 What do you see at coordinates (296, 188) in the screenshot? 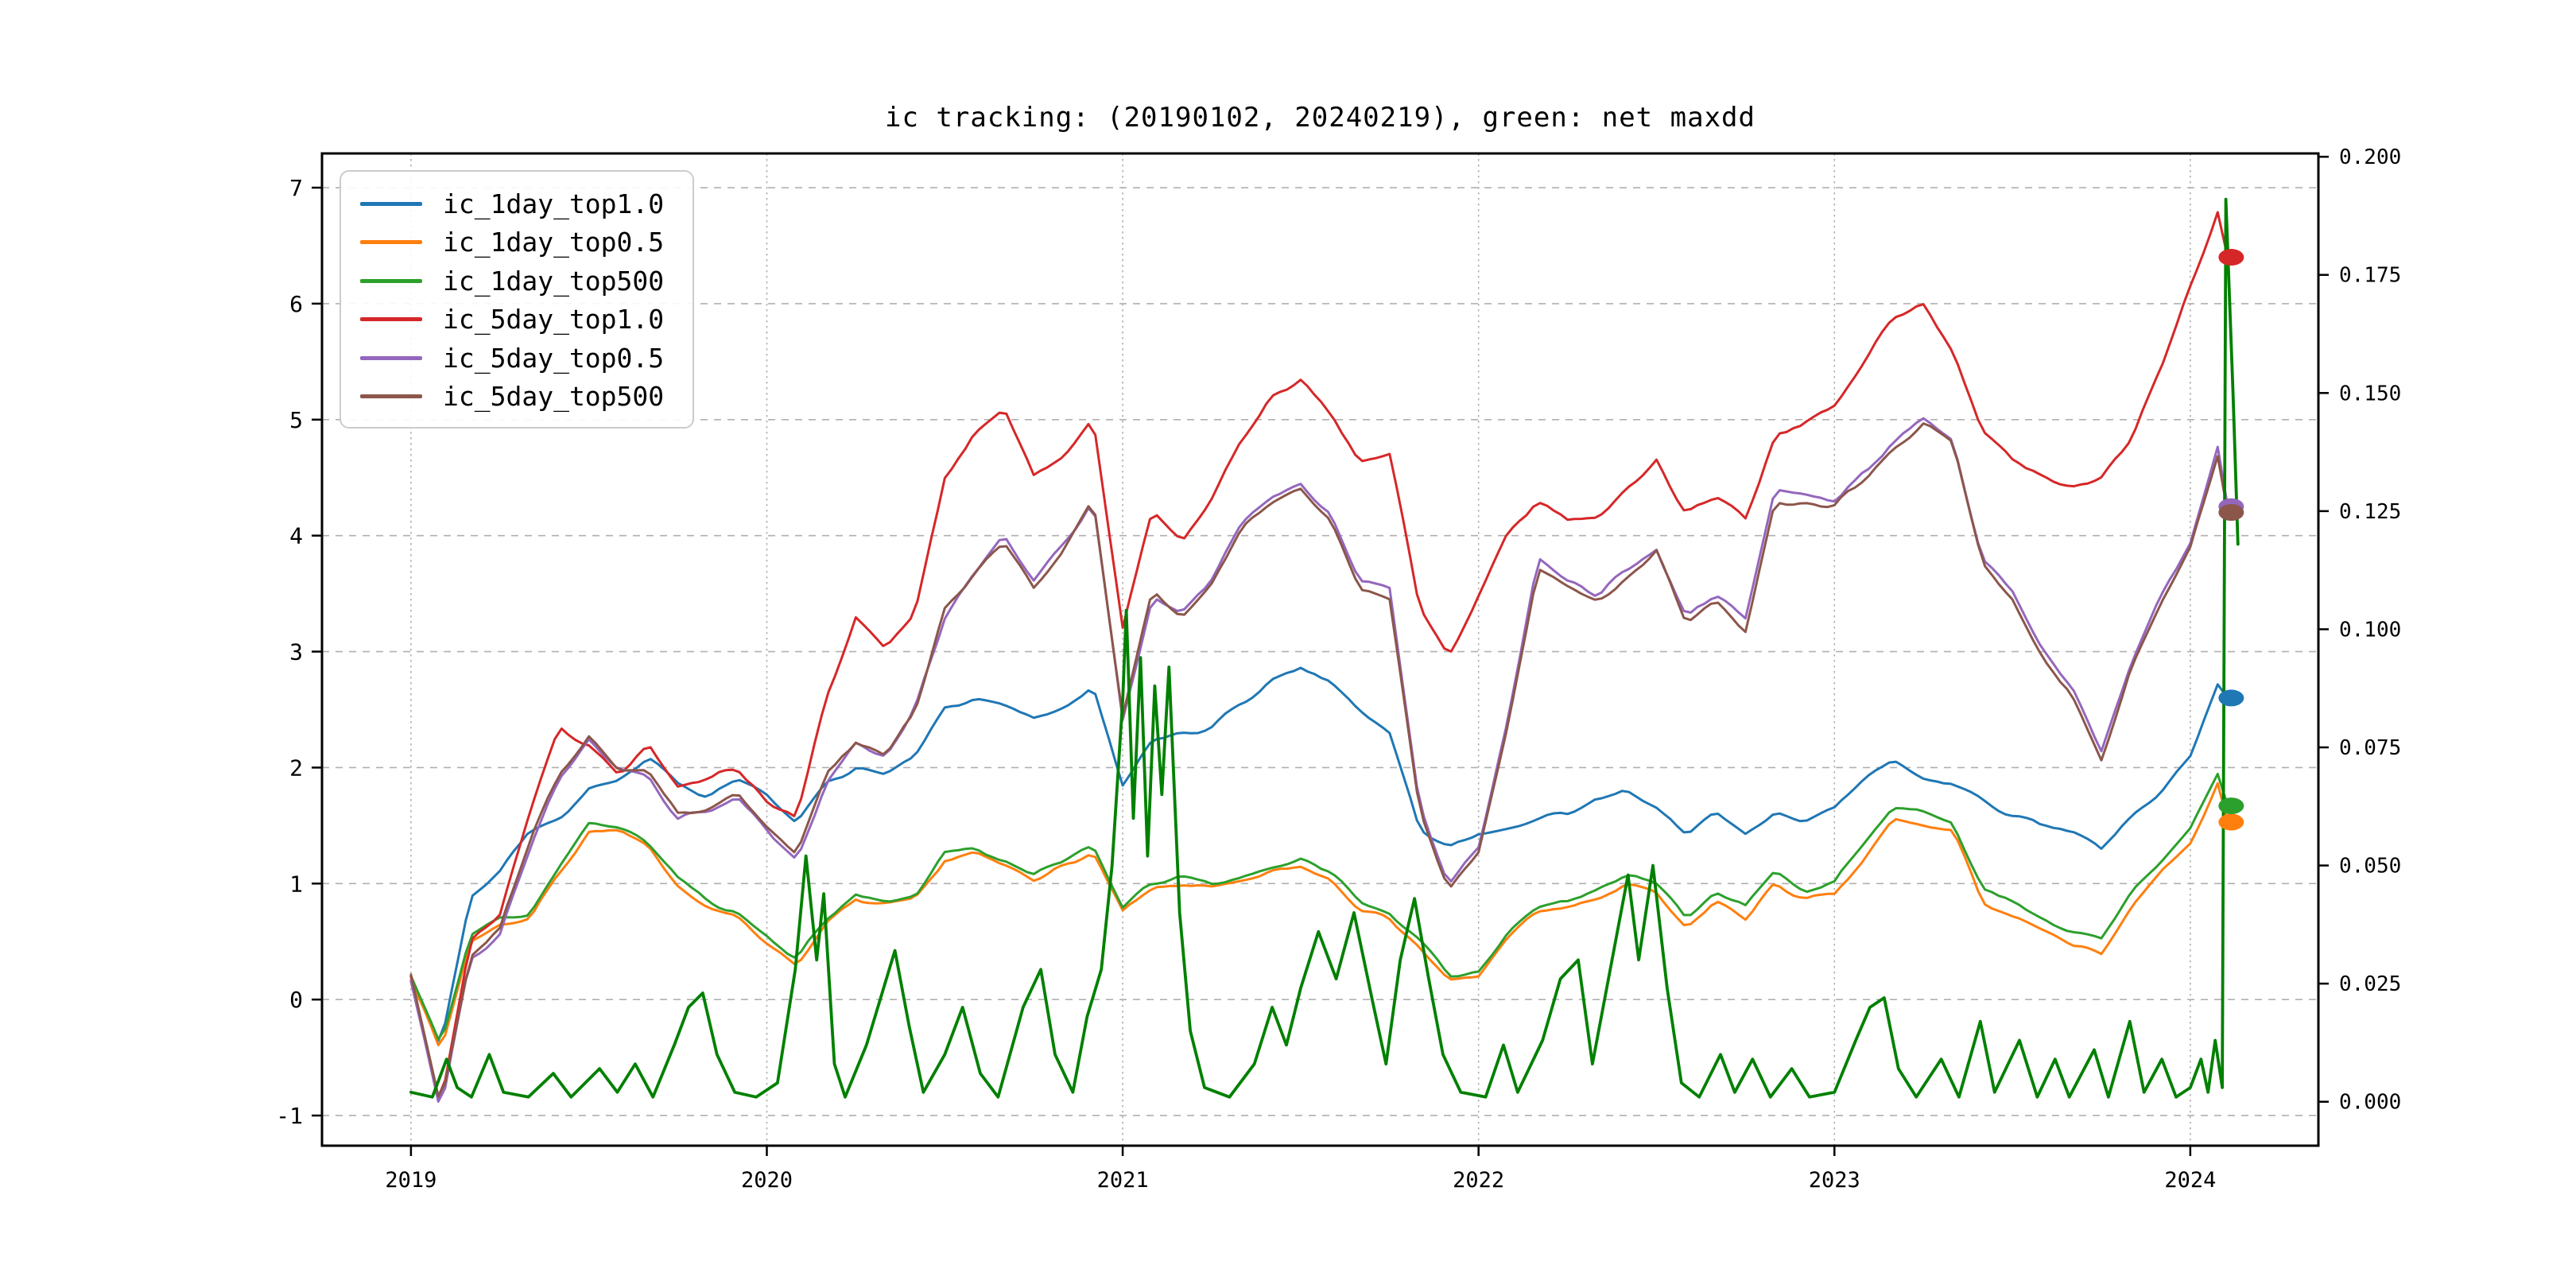
I see `y-left-tick-label: 7` at bounding box center [296, 188].